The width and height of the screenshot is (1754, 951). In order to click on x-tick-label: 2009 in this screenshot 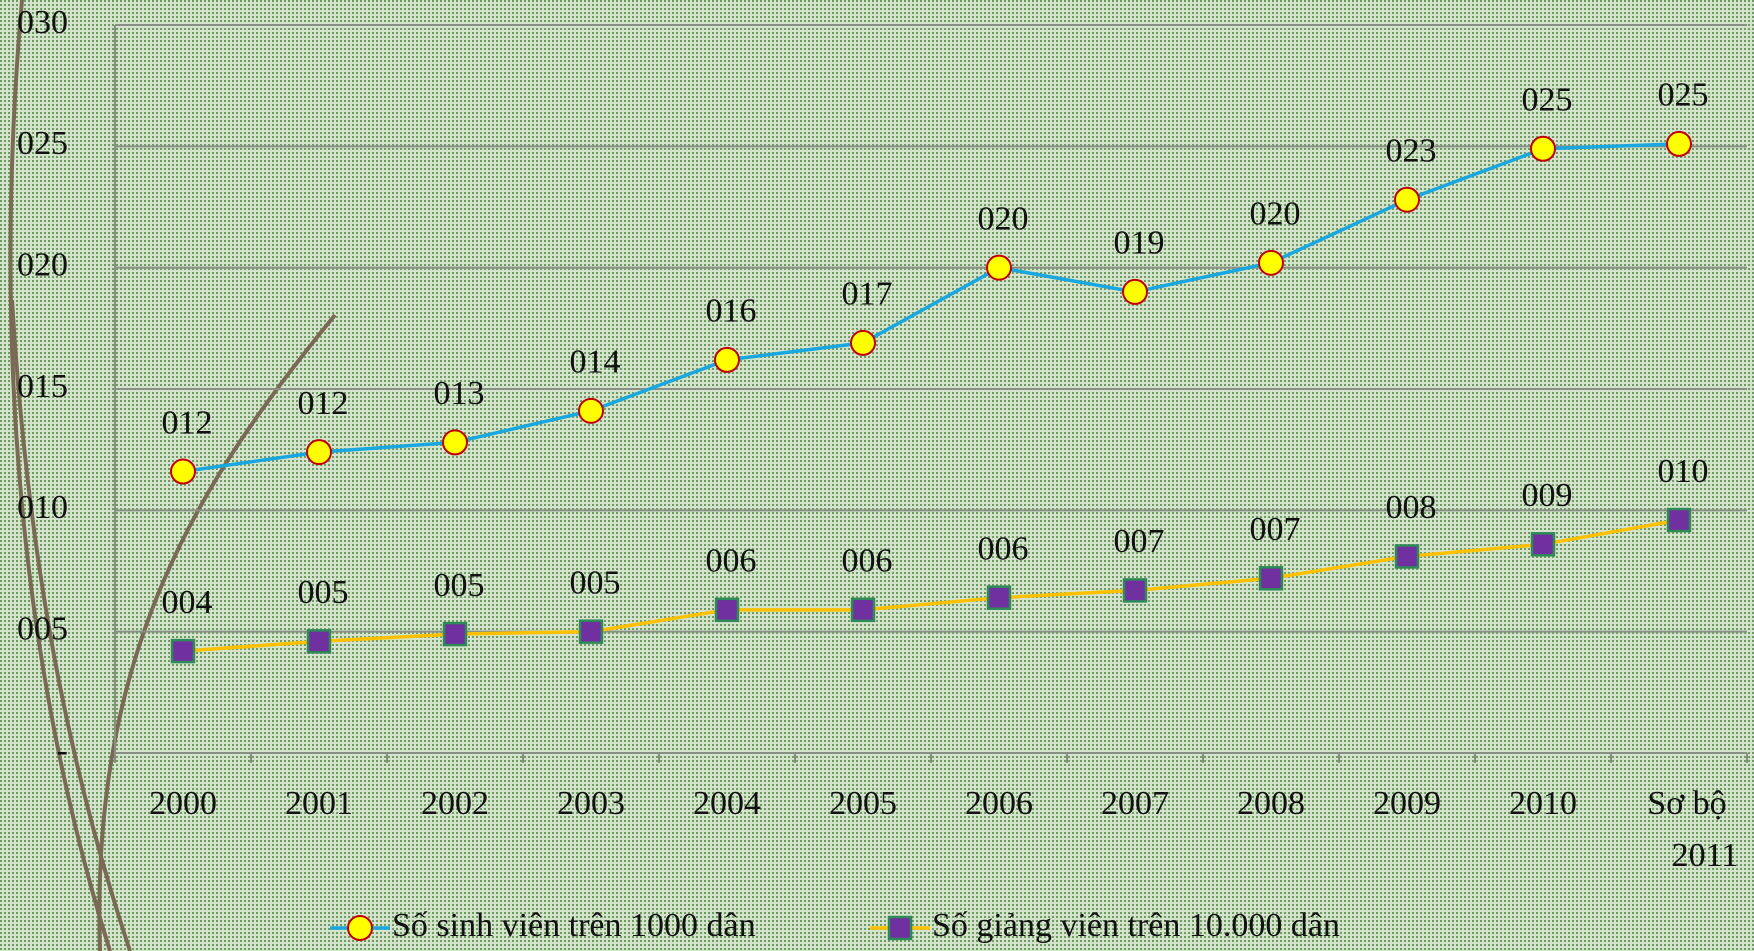, I will do `click(1407, 803)`.